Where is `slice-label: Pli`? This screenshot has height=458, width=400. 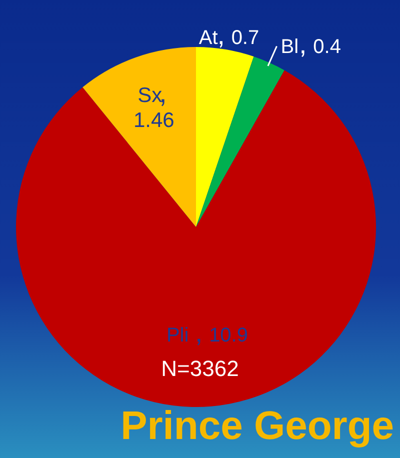 slice-label: Pli is located at coordinates (177, 335).